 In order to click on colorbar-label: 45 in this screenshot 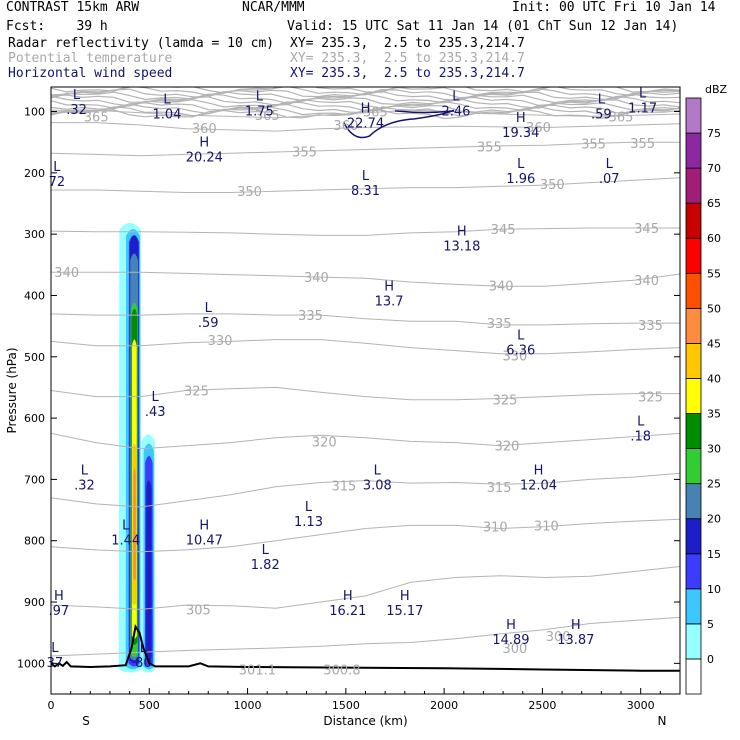, I will do `click(714, 343)`.